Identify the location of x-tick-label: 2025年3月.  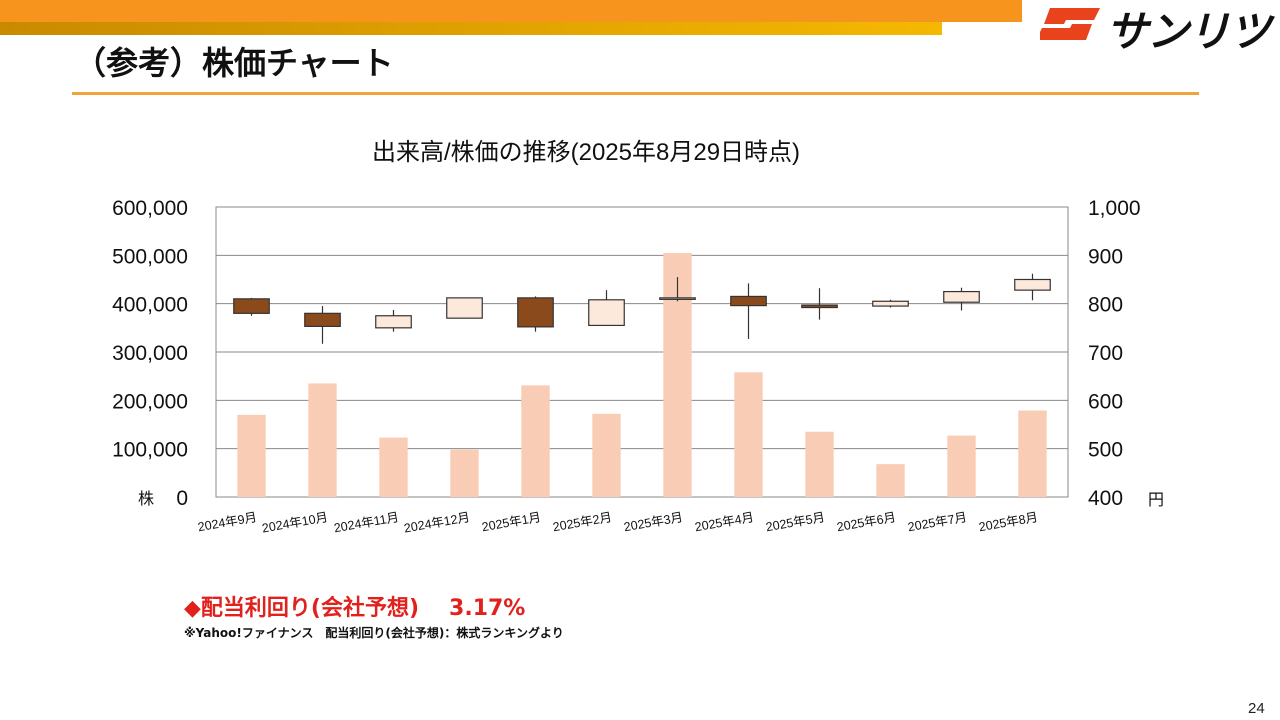
(653, 522).